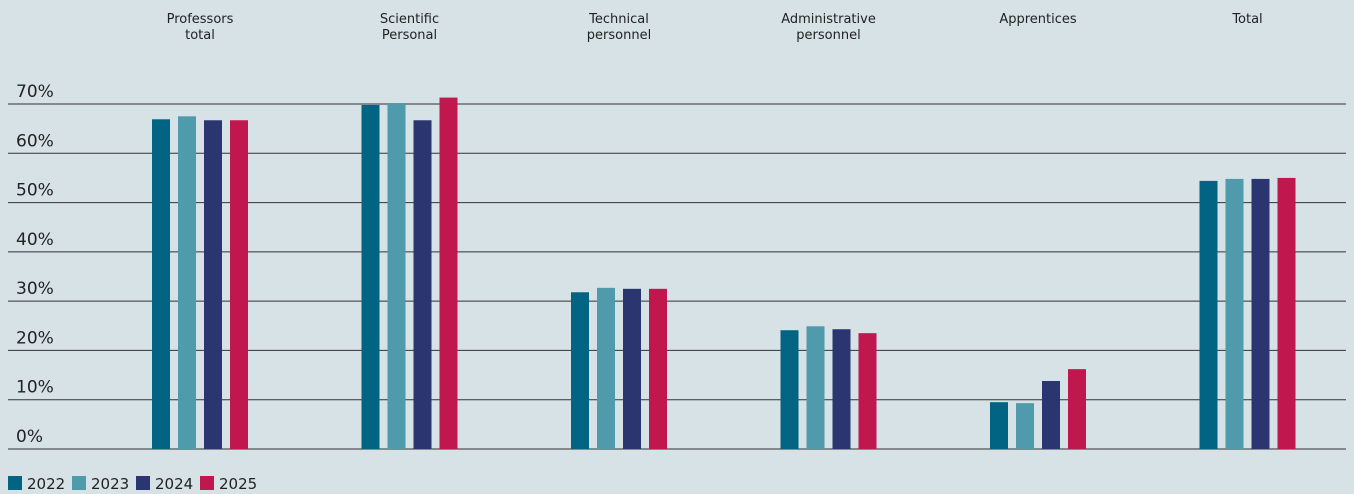 This screenshot has width=1354, height=494. I want to click on y-tick-label: 30%, so click(35, 289).